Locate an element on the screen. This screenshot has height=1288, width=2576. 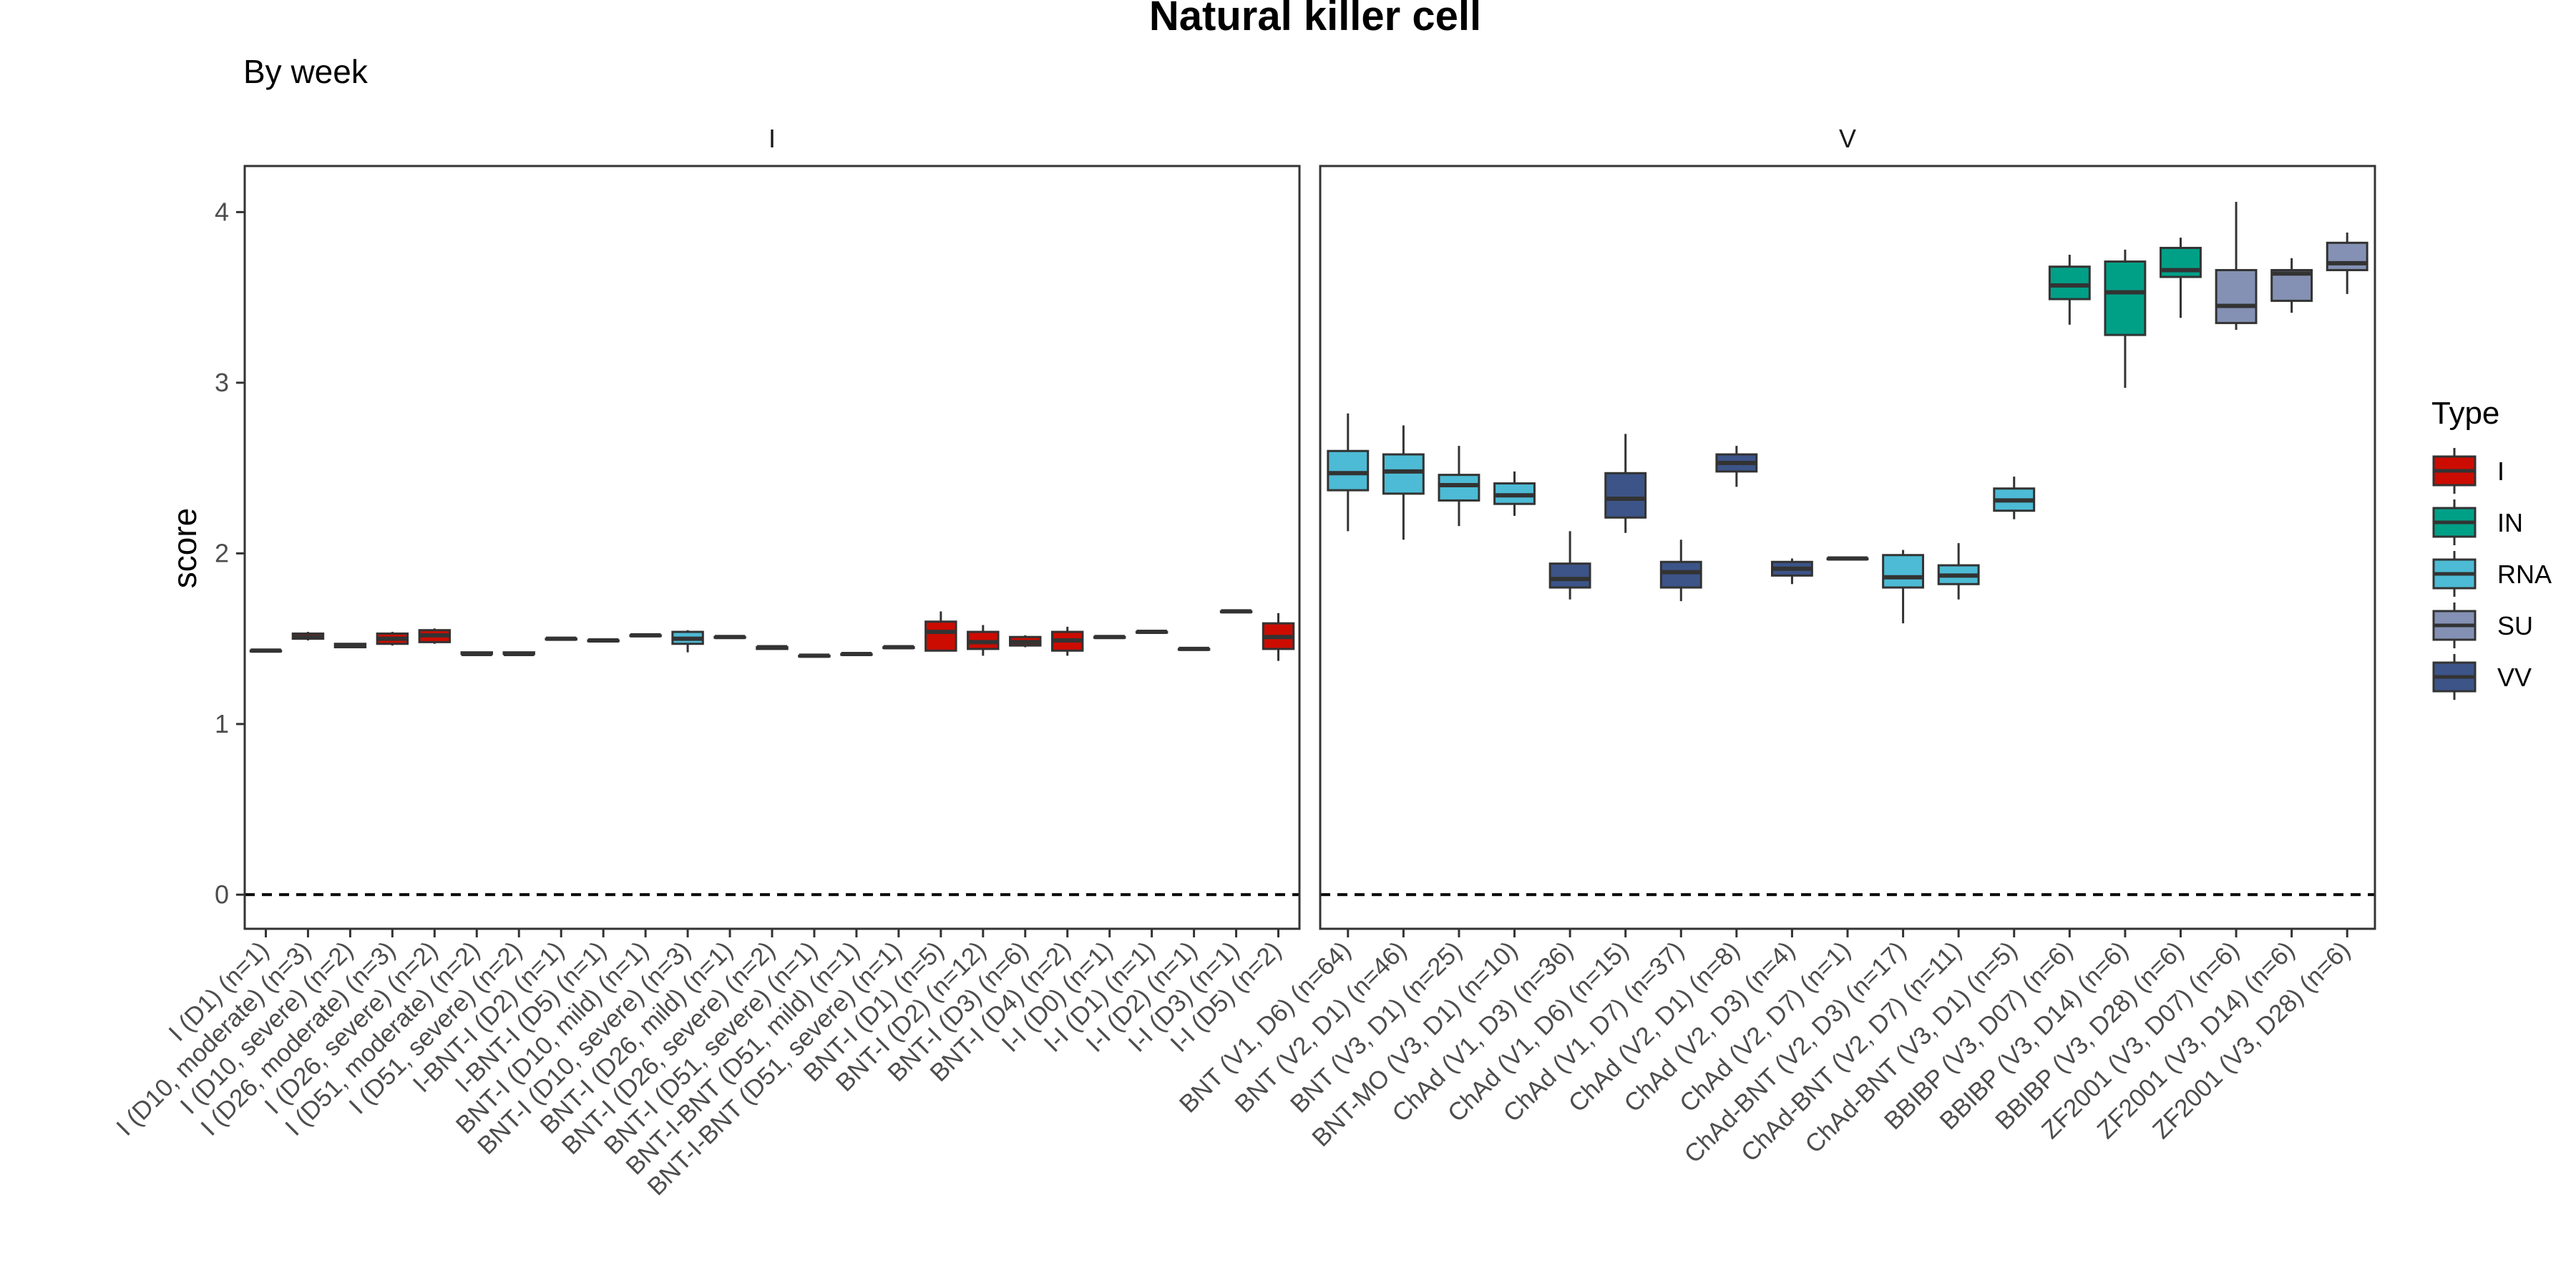
facet-strip-label: V is located at coordinates (1847, 138).